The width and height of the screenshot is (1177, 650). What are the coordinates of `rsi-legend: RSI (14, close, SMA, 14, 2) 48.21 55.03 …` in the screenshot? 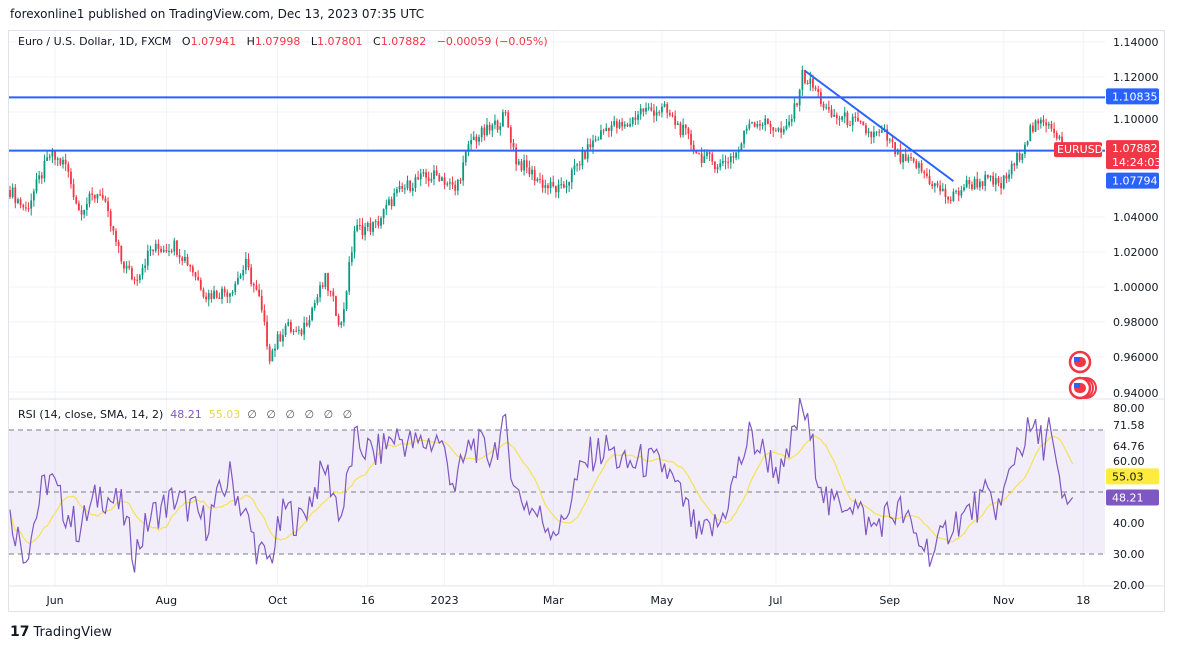 It's located at (186, 414).